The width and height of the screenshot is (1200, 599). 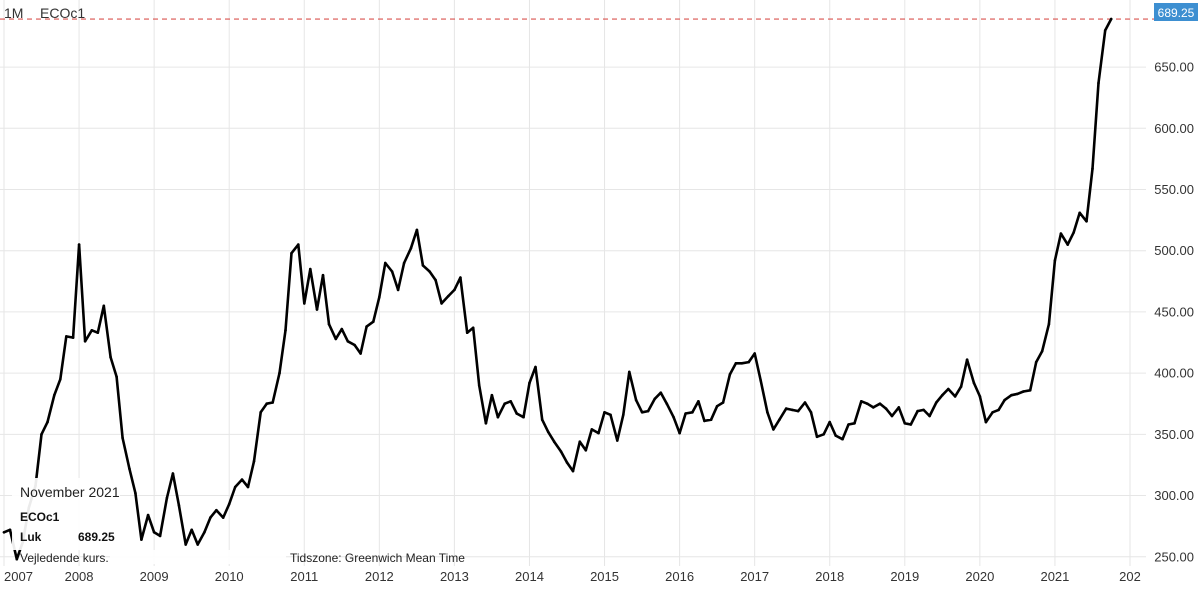 What do you see at coordinates (454, 576) in the screenshot?
I see `x-tick-label: 2013` at bounding box center [454, 576].